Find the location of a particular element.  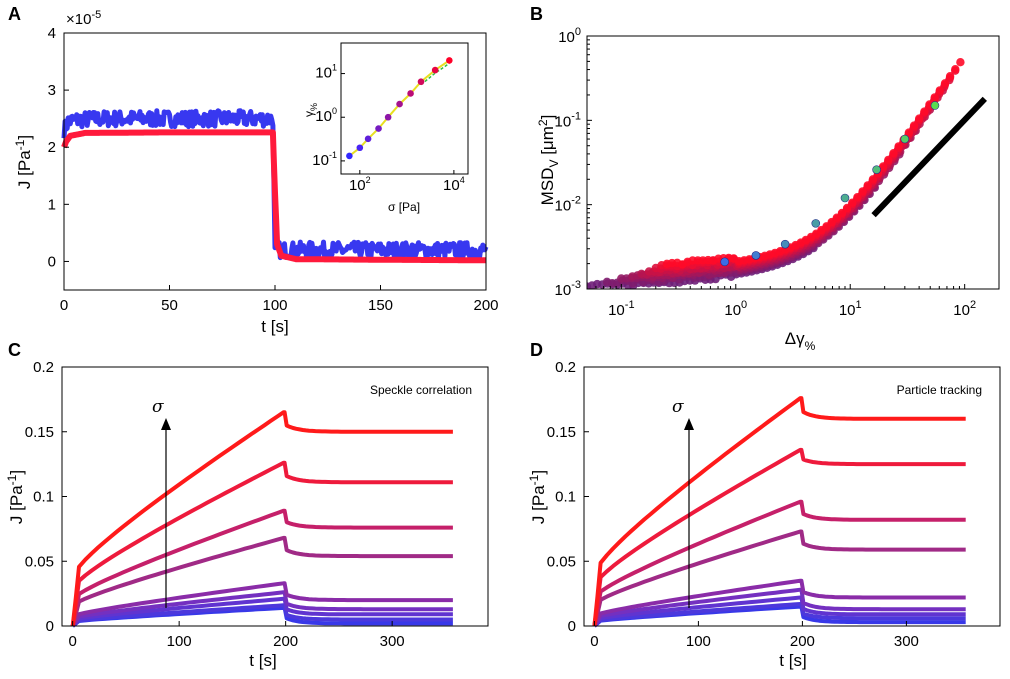

panel-c-title: Speckle correlation is located at coordinates (421, 390).